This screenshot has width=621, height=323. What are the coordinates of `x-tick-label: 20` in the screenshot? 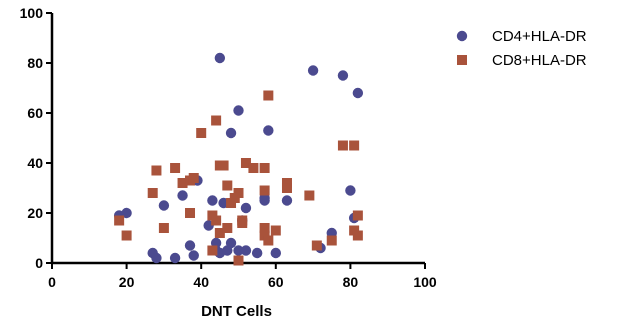 It's located at (127, 282).